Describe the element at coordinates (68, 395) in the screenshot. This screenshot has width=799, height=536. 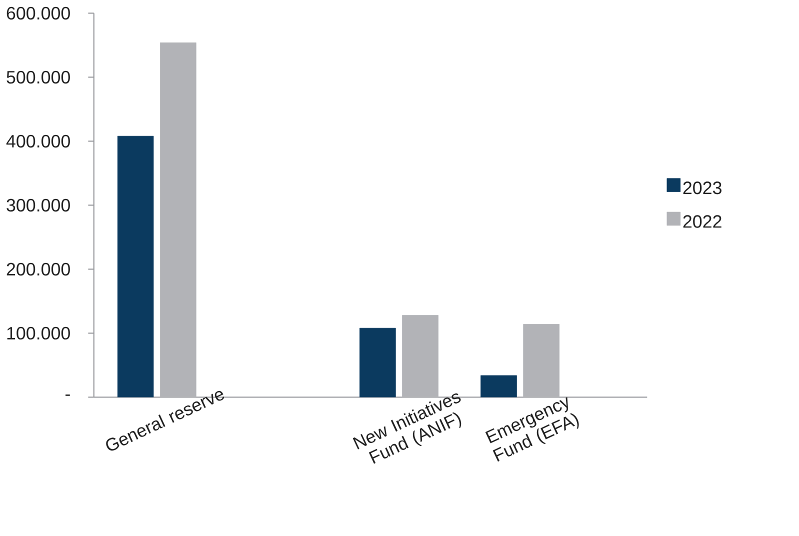
I see `y-tick-label: -` at that location.